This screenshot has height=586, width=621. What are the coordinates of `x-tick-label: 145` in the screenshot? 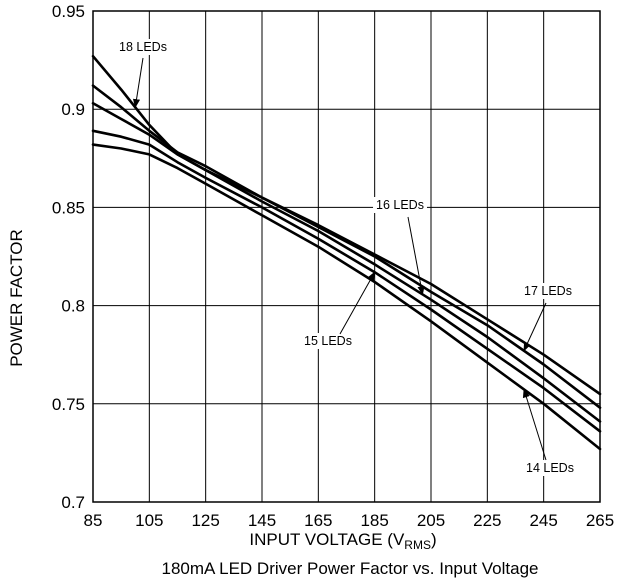 It's located at (262, 520).